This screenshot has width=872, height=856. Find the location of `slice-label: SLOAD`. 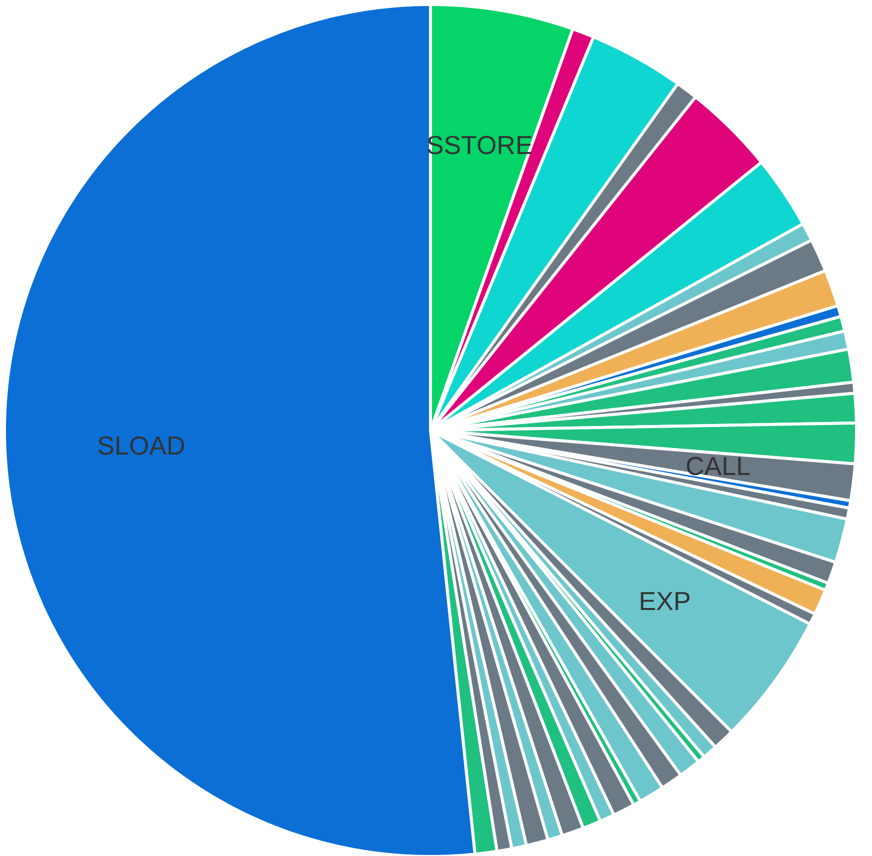

slice-label: SLOAD is located at coordinates (141, 445).